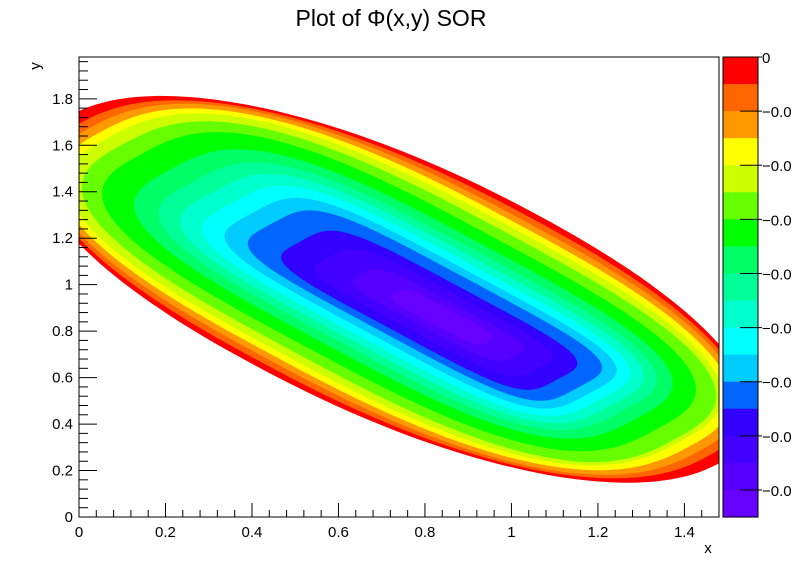 The width and height of the screenshot is (798, 575). What do you see at coordinates (62, 471) in the screenshot?
I see `y-tick-label: 0.2` at bounding box center [62, 471].